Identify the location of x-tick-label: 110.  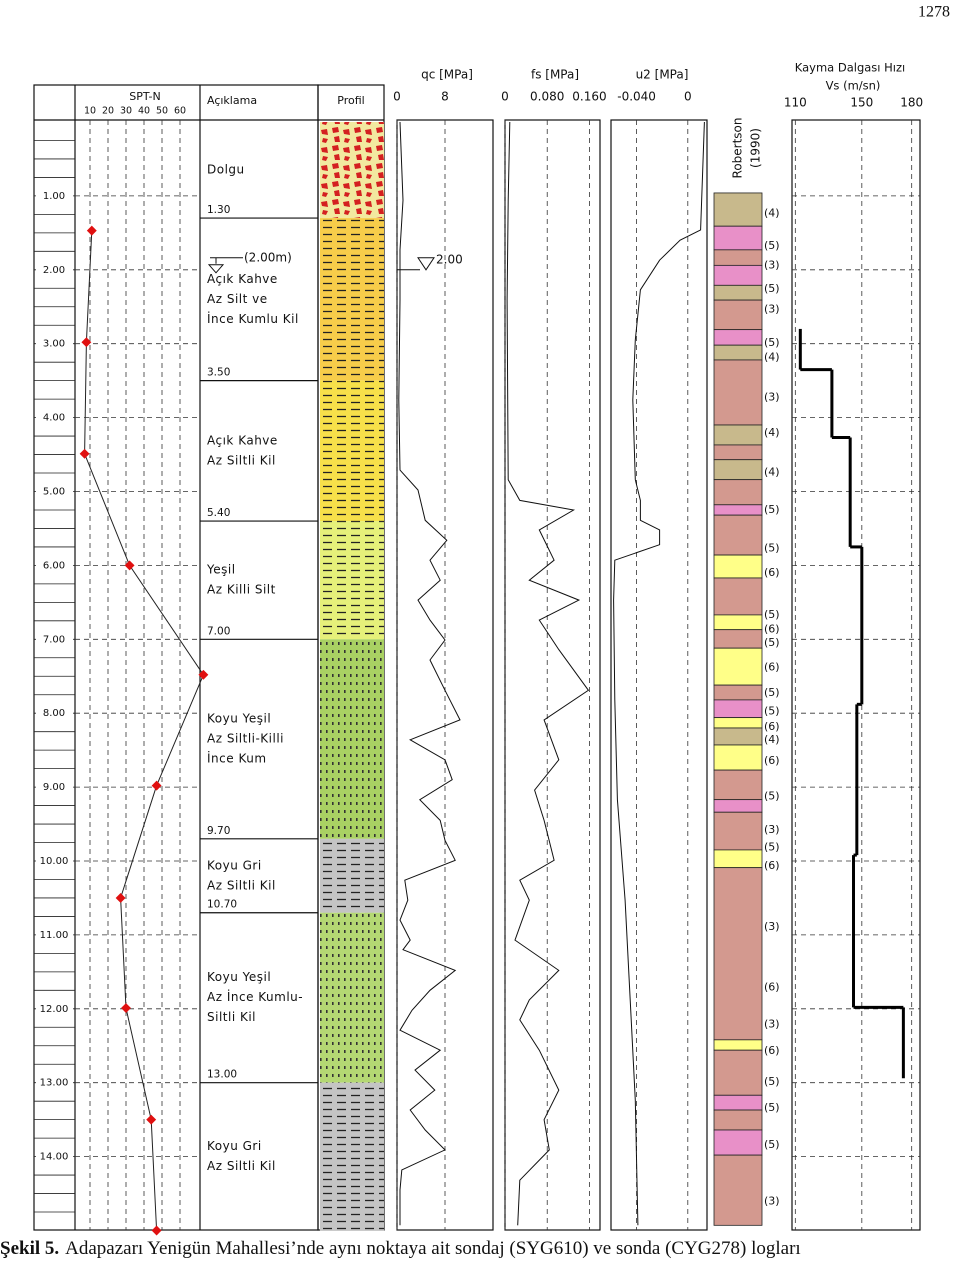
(795, 103).